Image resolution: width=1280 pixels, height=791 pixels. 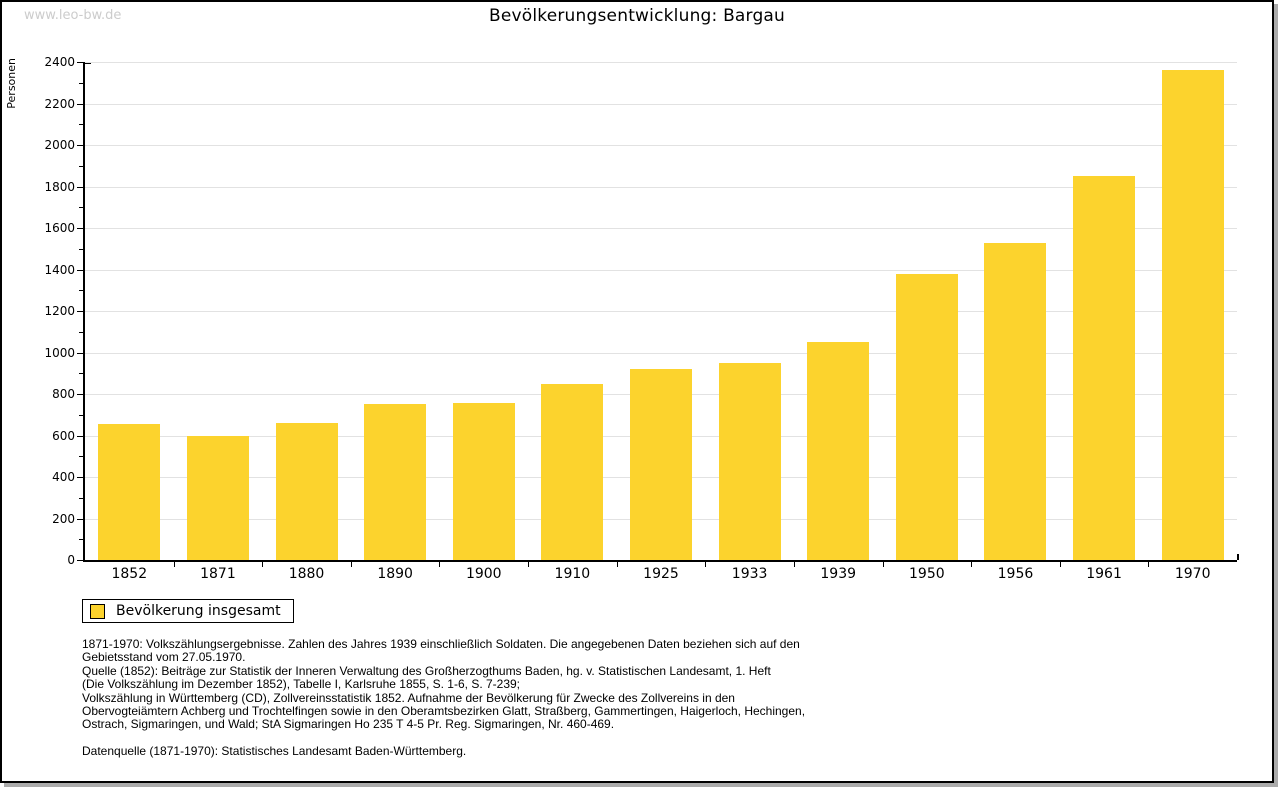 What do you see at coordinates (1192, 574) in the screenshot?
I see `x-tick-label-1970: 1970` at bounding box center [1192, 574].